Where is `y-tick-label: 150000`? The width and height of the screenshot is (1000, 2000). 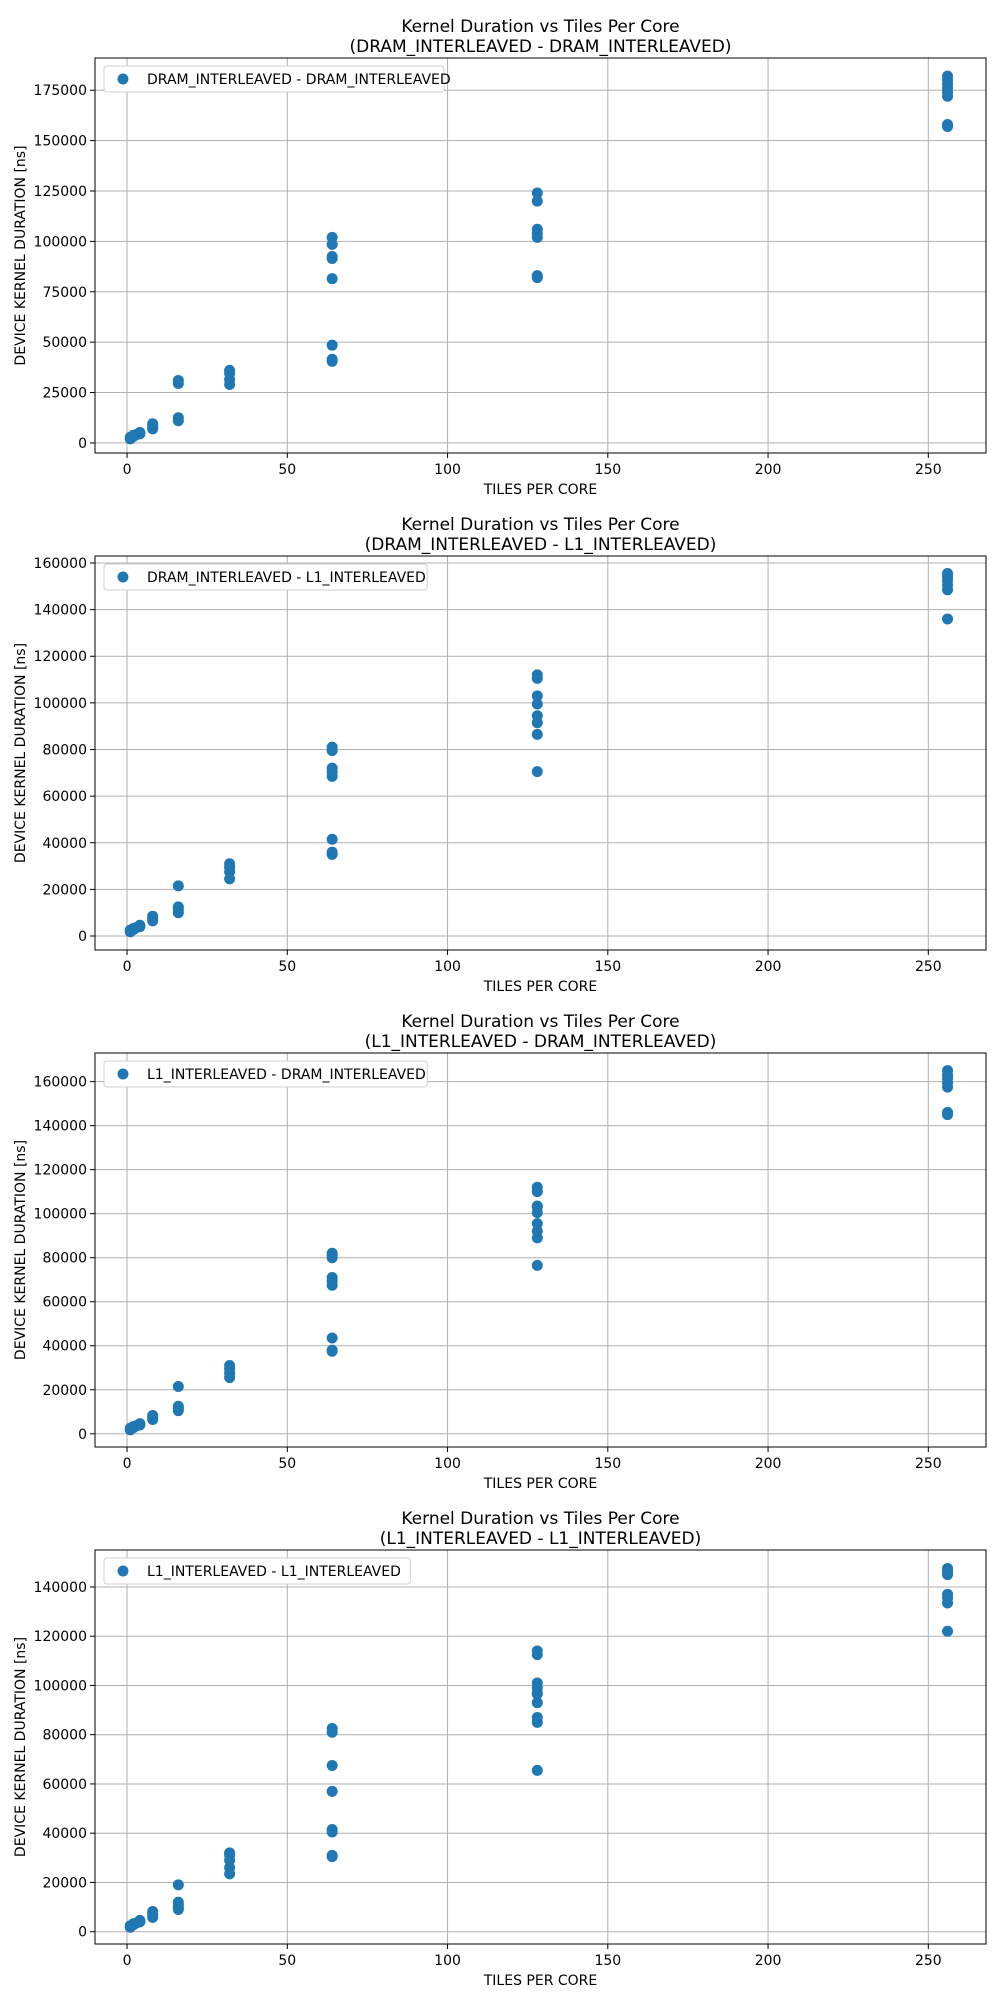 y-tick-label: 150000 is located at coordinates (60, 142).